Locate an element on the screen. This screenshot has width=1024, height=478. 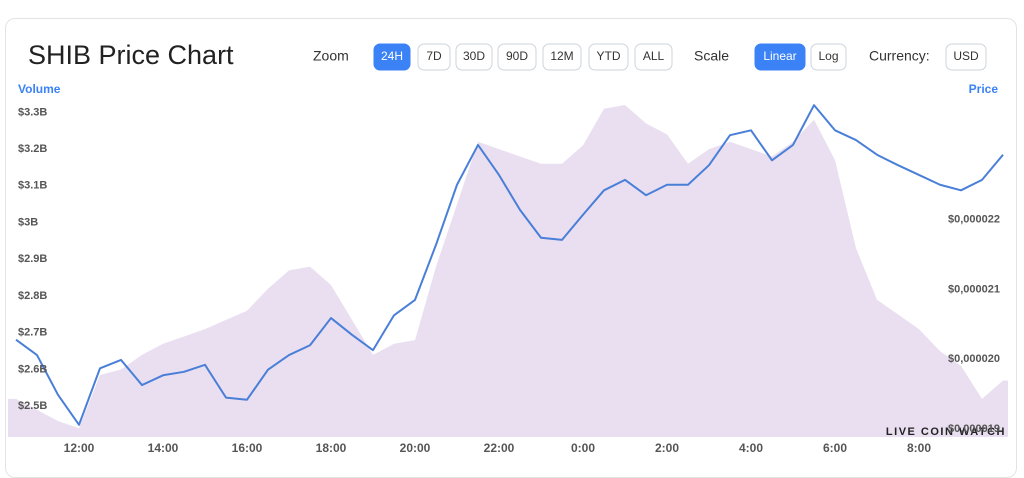
button: YTD is located at coordinates (608, 57).